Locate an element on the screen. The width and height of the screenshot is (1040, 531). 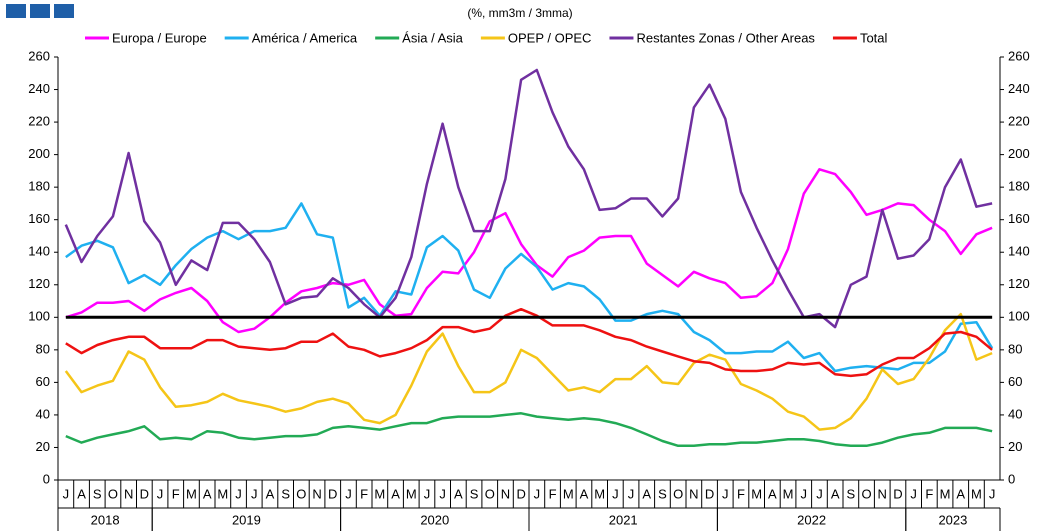
legend-label: América / America is located at coordinates (305, 37).